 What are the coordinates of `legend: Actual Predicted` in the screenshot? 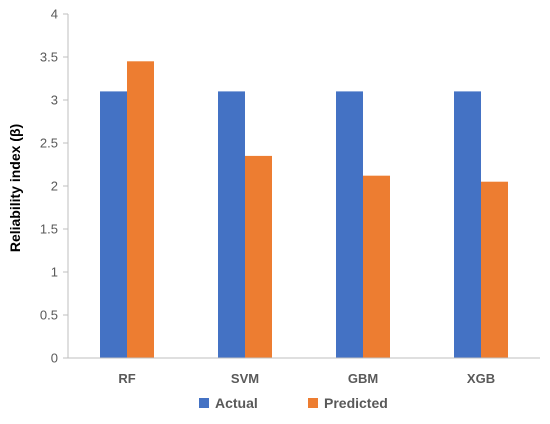 It's located at (293, 403).